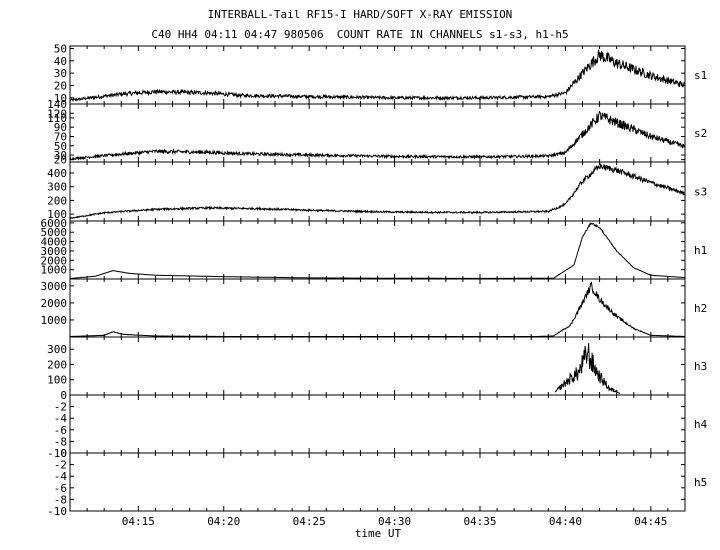 The image size is (720, 550). I want to click on series-line-h2, so click(377, 309).